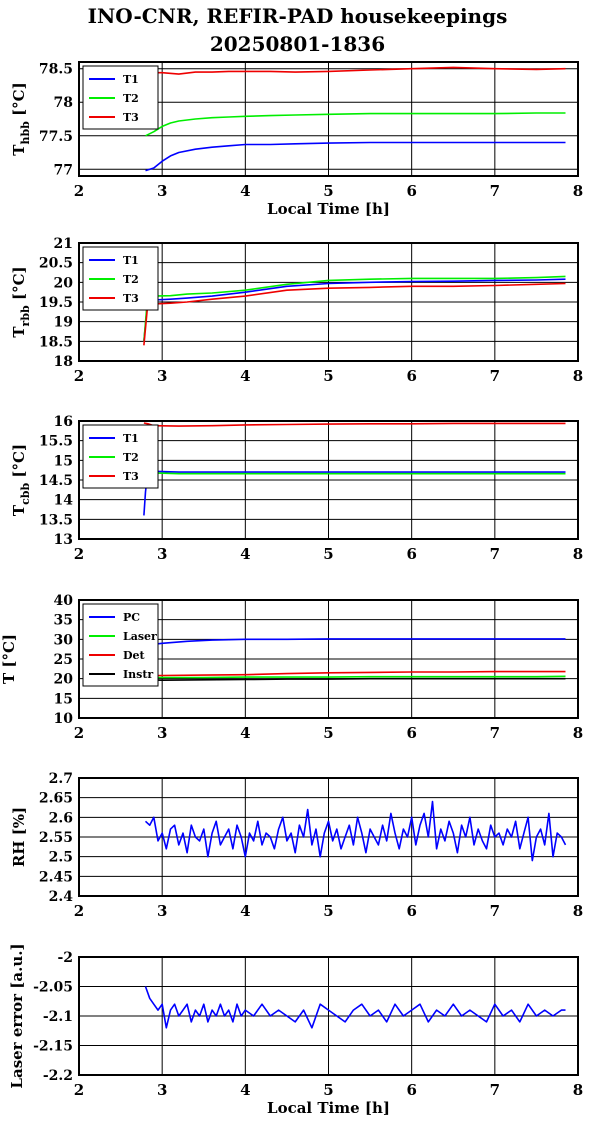  What do you see at coordinates (56, 877) in the screenshot?
I see `y-tick-label: 2.45` at bounding box center [56, 877].